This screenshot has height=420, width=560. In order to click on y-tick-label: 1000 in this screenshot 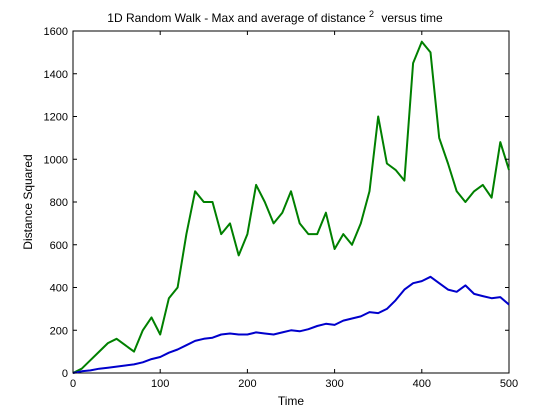, I will do `click(56, 160)`.